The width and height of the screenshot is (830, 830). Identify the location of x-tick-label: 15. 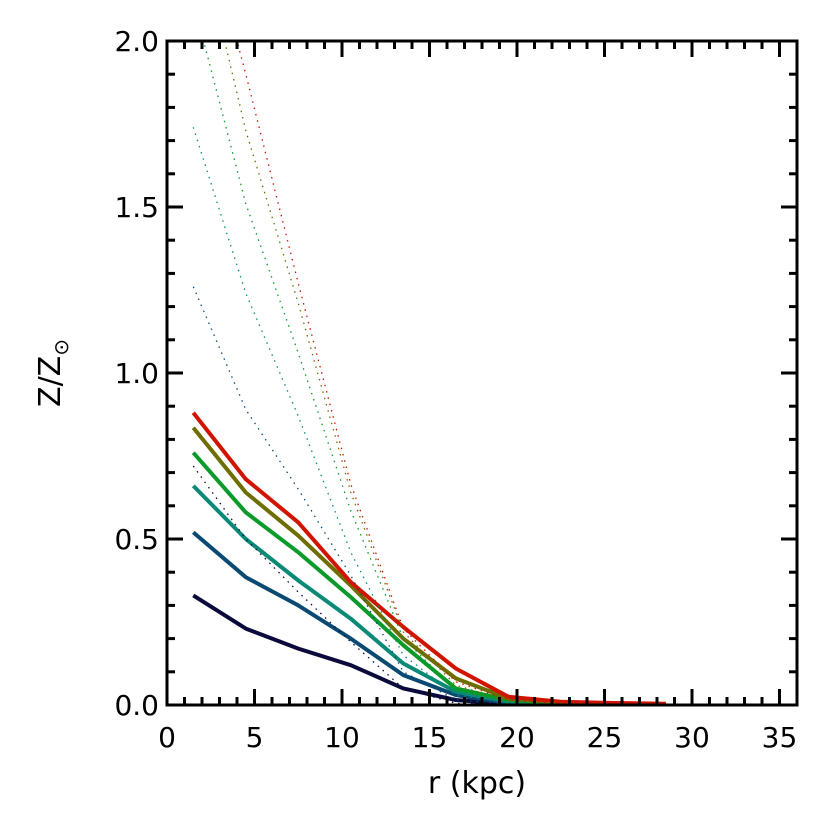
(430, 737).